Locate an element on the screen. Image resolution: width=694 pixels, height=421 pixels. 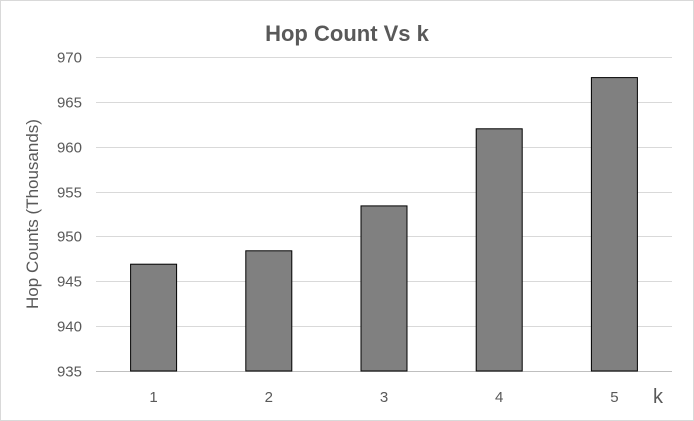
chart-title: Hop Count Vs k is located at coordinates (347, 33).